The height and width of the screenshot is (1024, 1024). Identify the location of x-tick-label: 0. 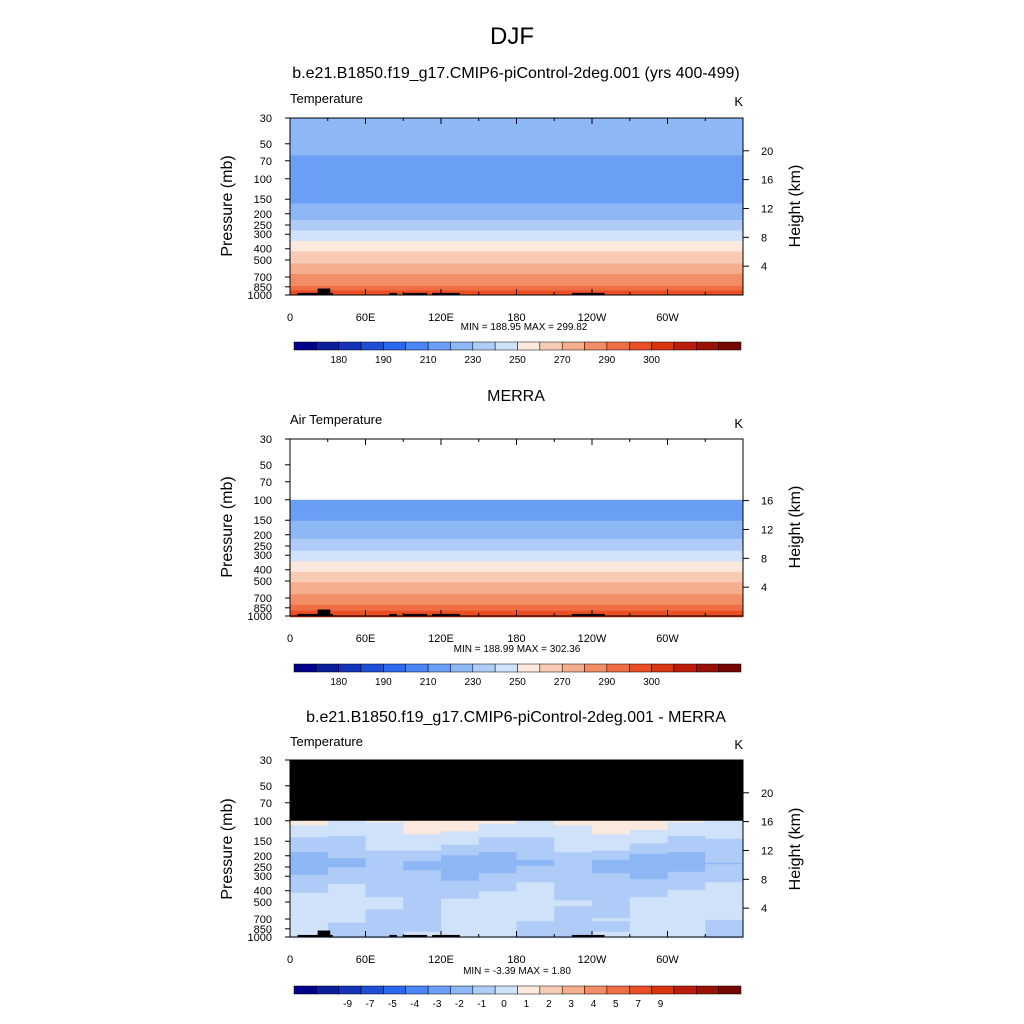
(290, 639).